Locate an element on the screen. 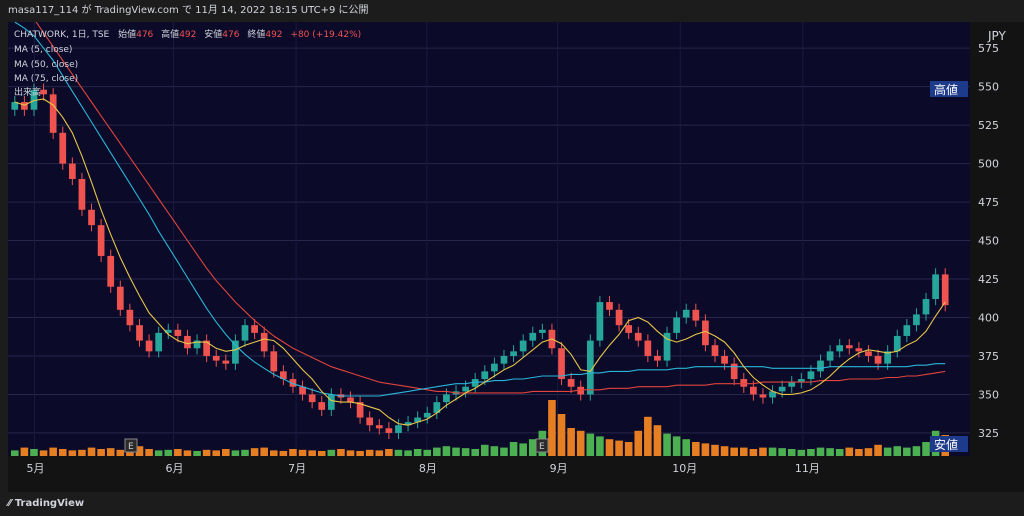 The width and height of the screenshot is (1024, 516). footer: ⁄⁄ TradingView is located at coordinates (512, 504).